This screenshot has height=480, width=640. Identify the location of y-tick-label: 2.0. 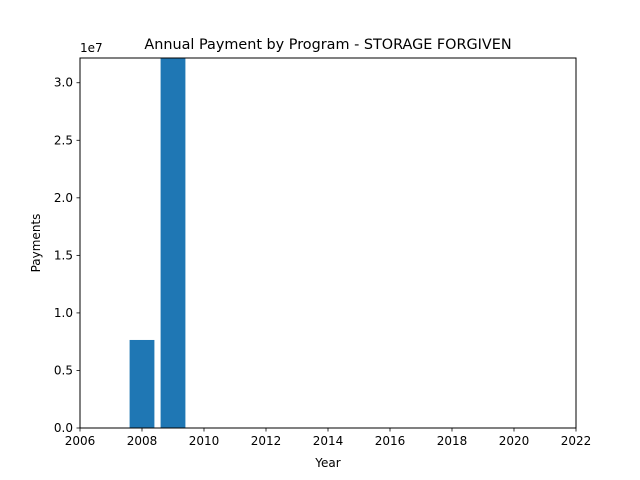
(63, 198).